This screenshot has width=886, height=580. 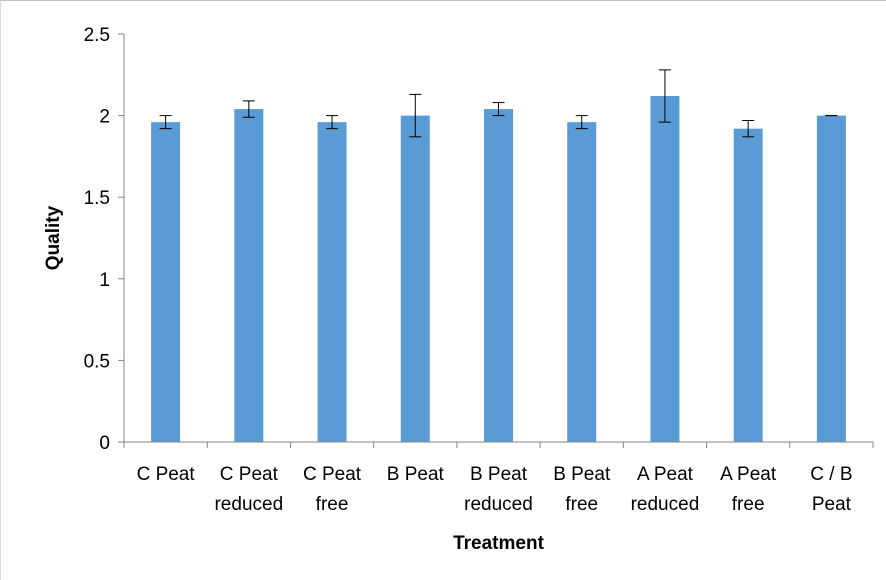 What do you see at coordinates (104, 280) in the screenshot?
I see `y-tick-label: 1` at bounding box center [104, 280].